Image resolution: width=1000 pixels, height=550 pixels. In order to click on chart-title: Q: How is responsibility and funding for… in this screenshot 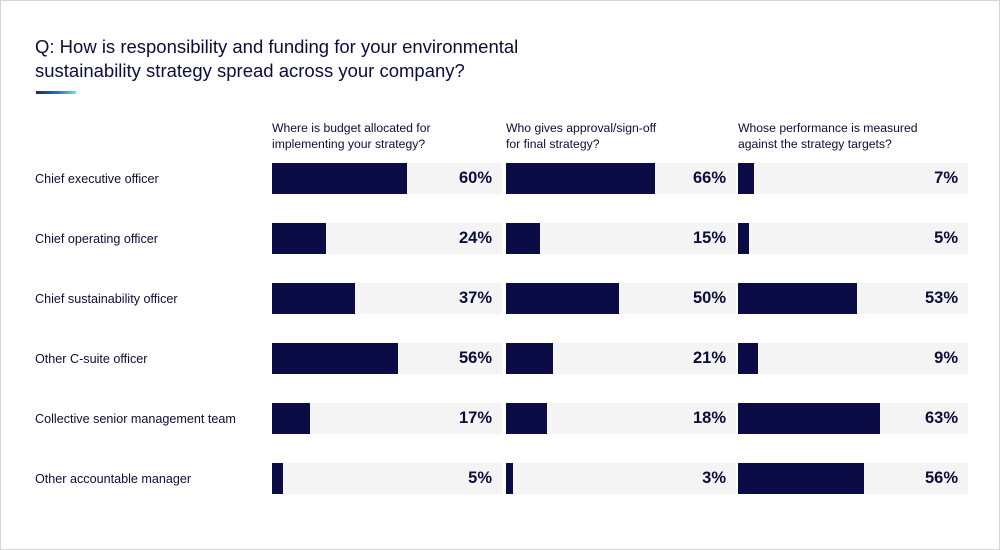, I will do `click(345, 59)`.